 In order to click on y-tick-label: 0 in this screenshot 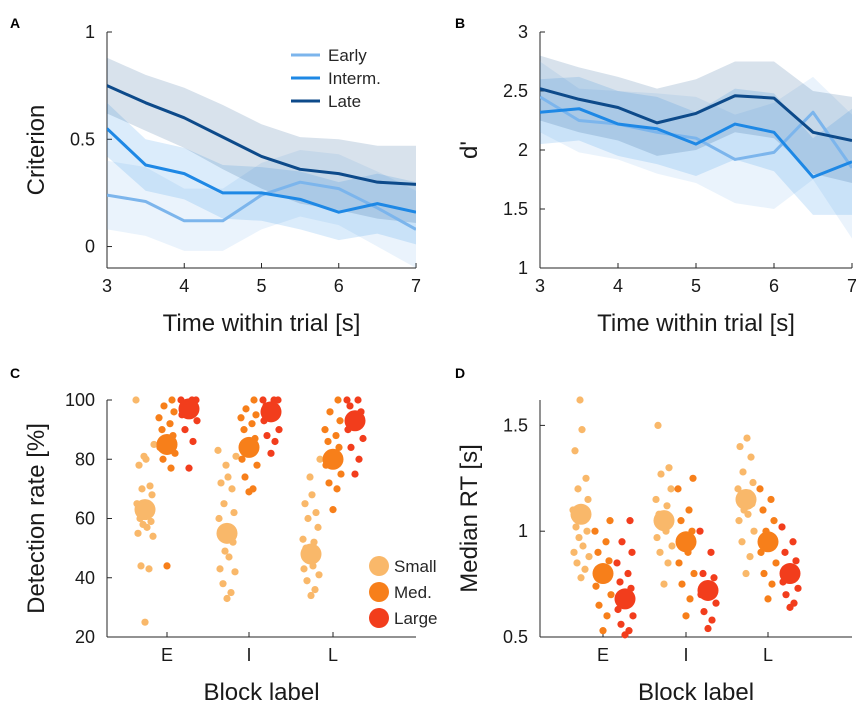, I will do `click(90, 247)`.